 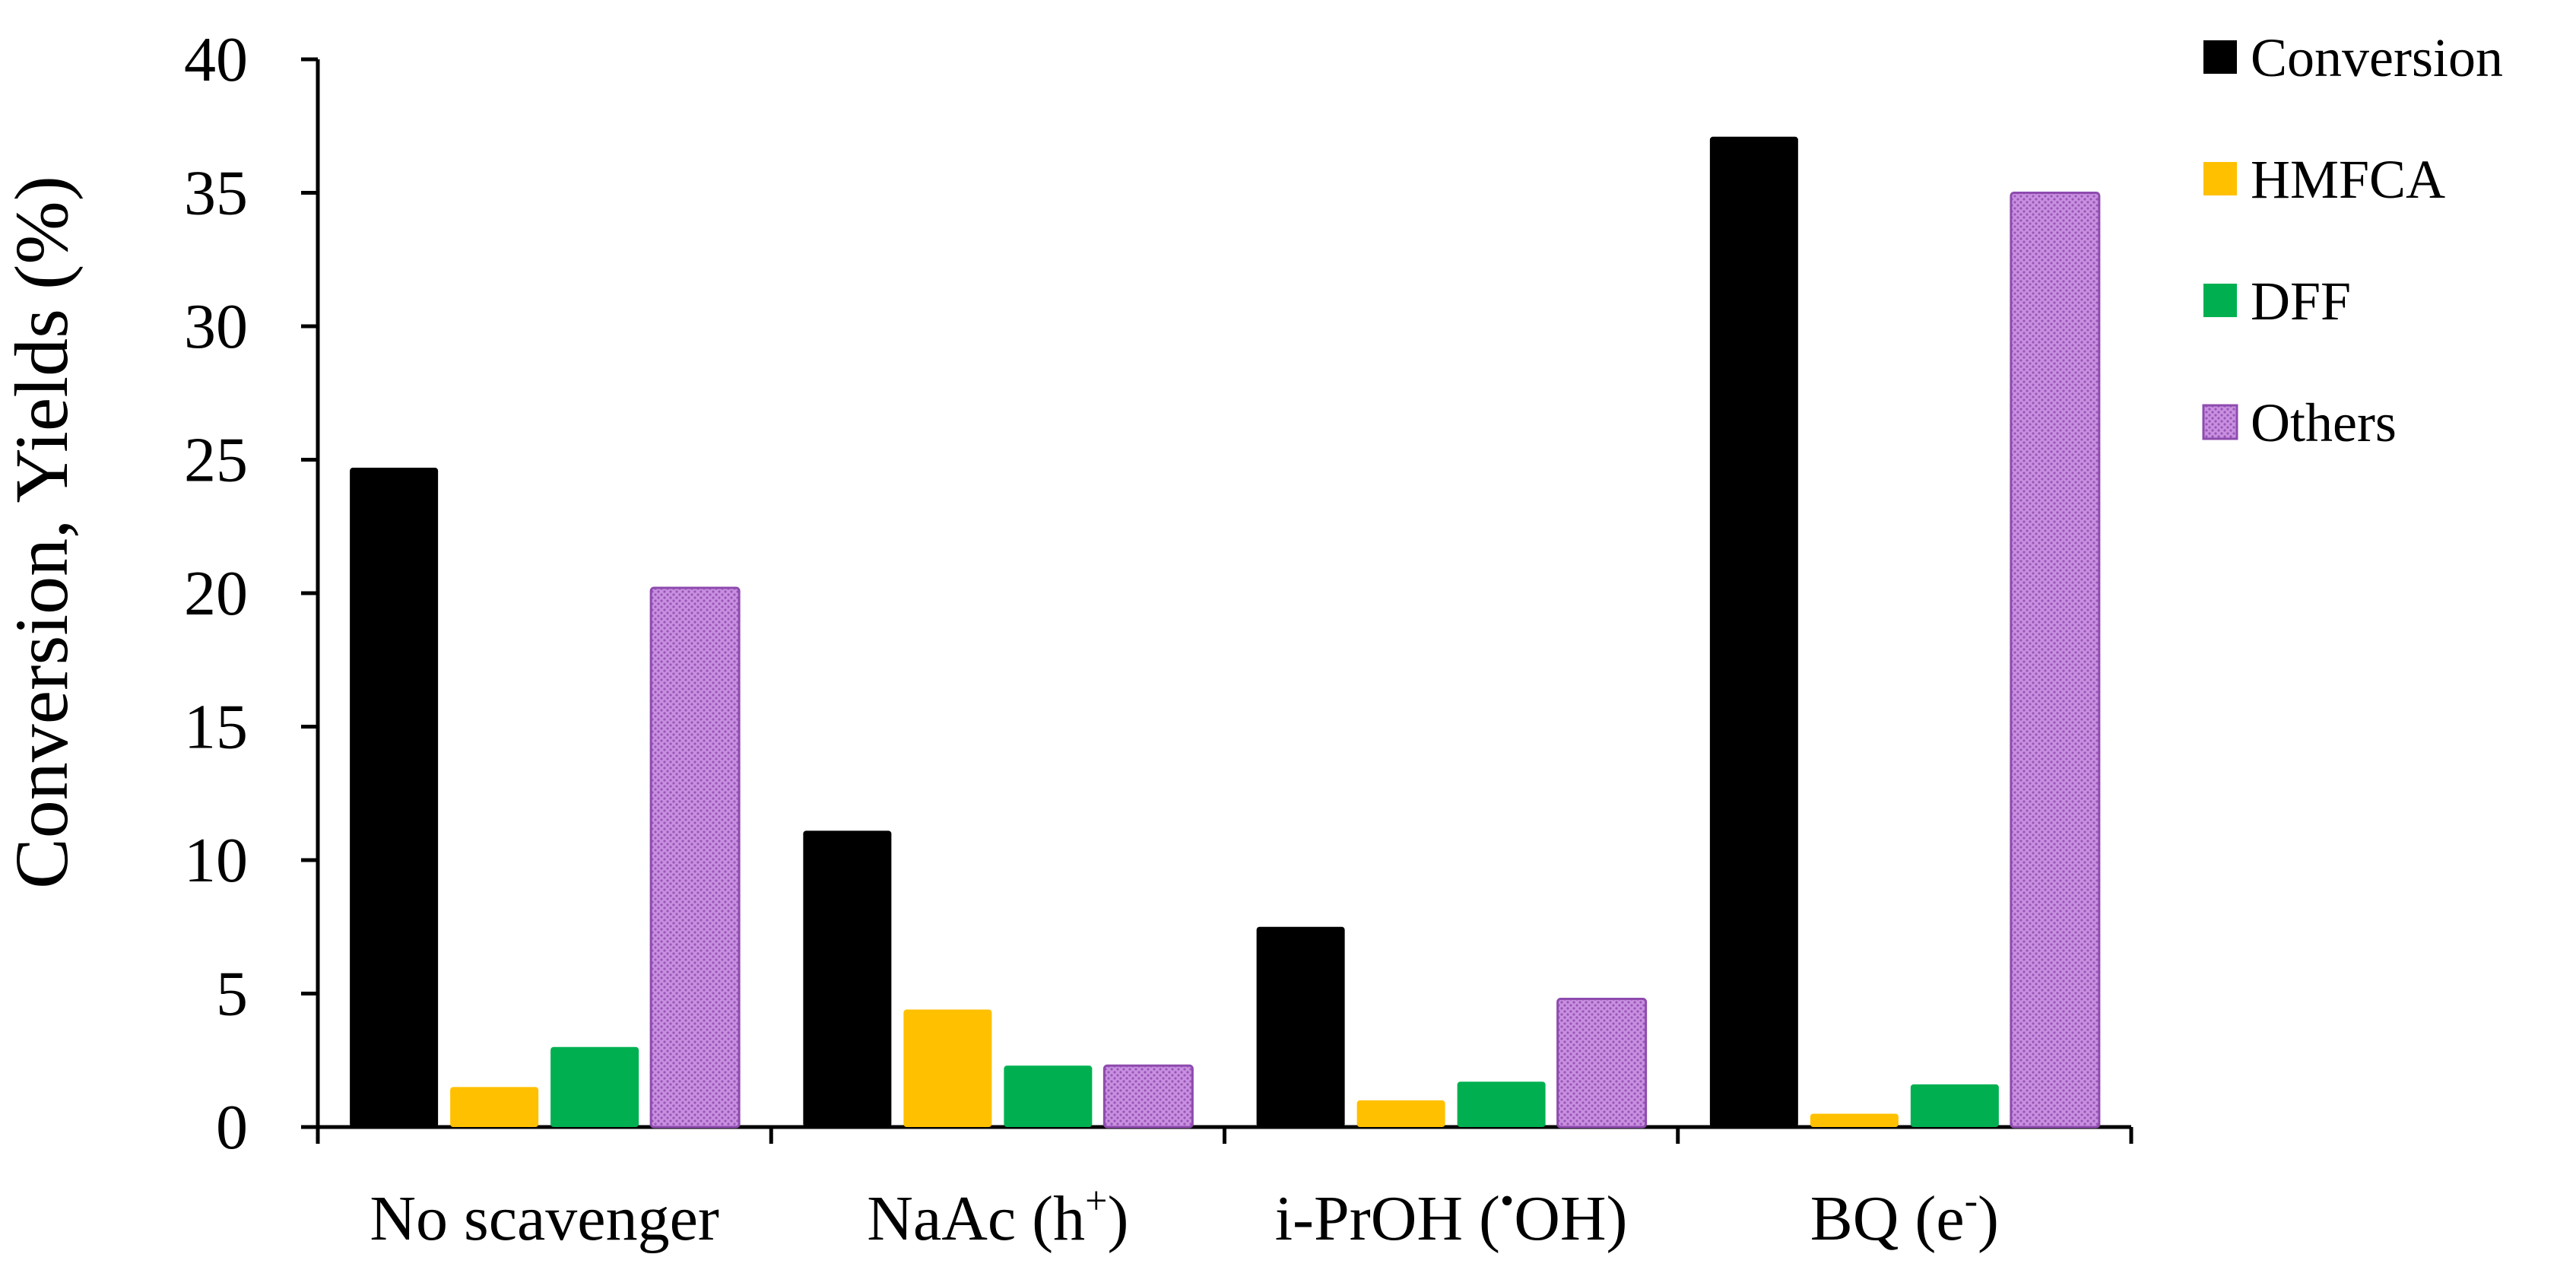 I want to click on y-tick-label: 40, so click(x=216, y=59).